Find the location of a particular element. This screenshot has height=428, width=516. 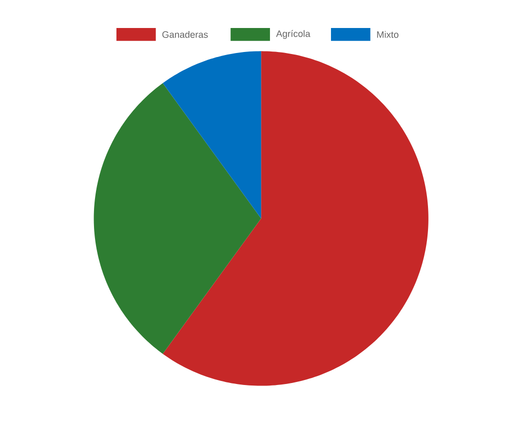

legend-label: Mixto is located at coordinates (387, 34).